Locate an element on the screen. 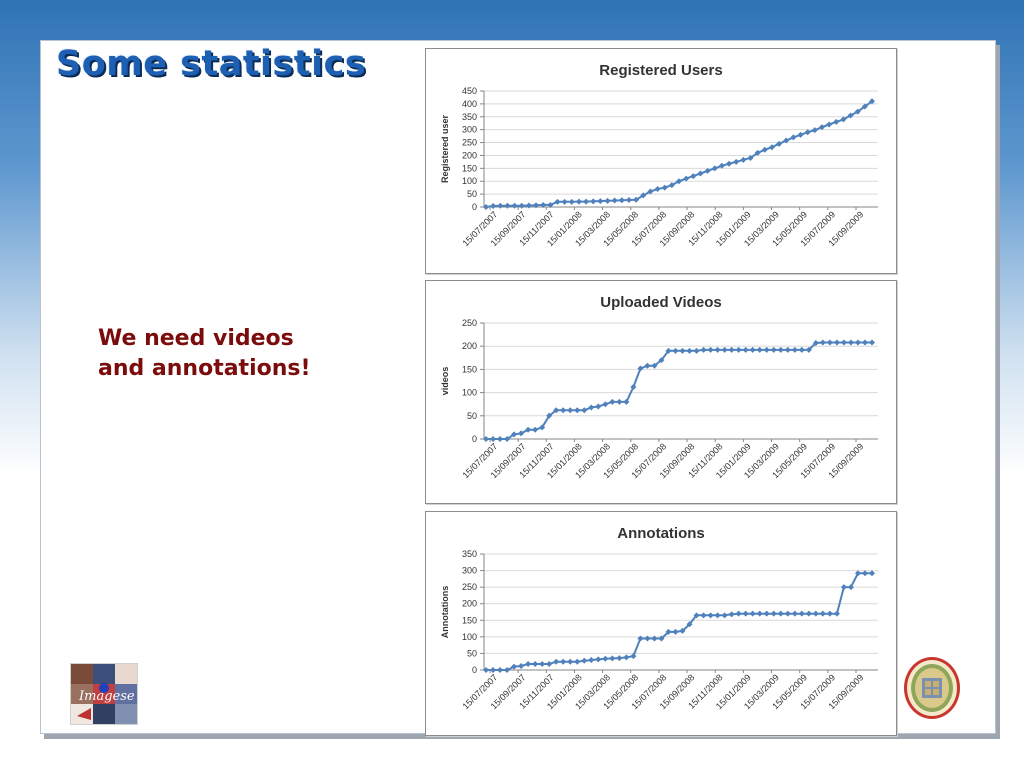  y-axis-label: videos is located at coordinates (445, 381).